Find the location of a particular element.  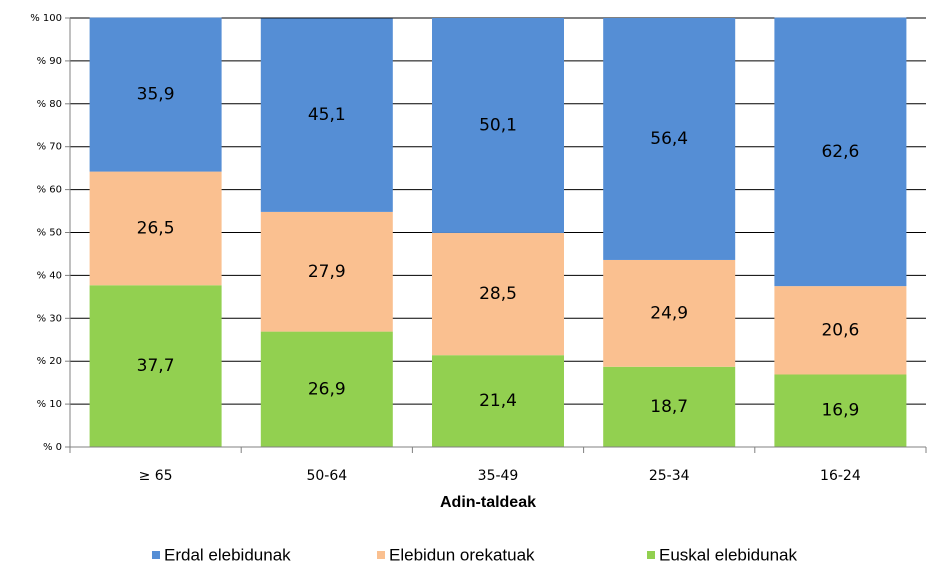

data-label: 50,1 is located at coordinates (498, 125).